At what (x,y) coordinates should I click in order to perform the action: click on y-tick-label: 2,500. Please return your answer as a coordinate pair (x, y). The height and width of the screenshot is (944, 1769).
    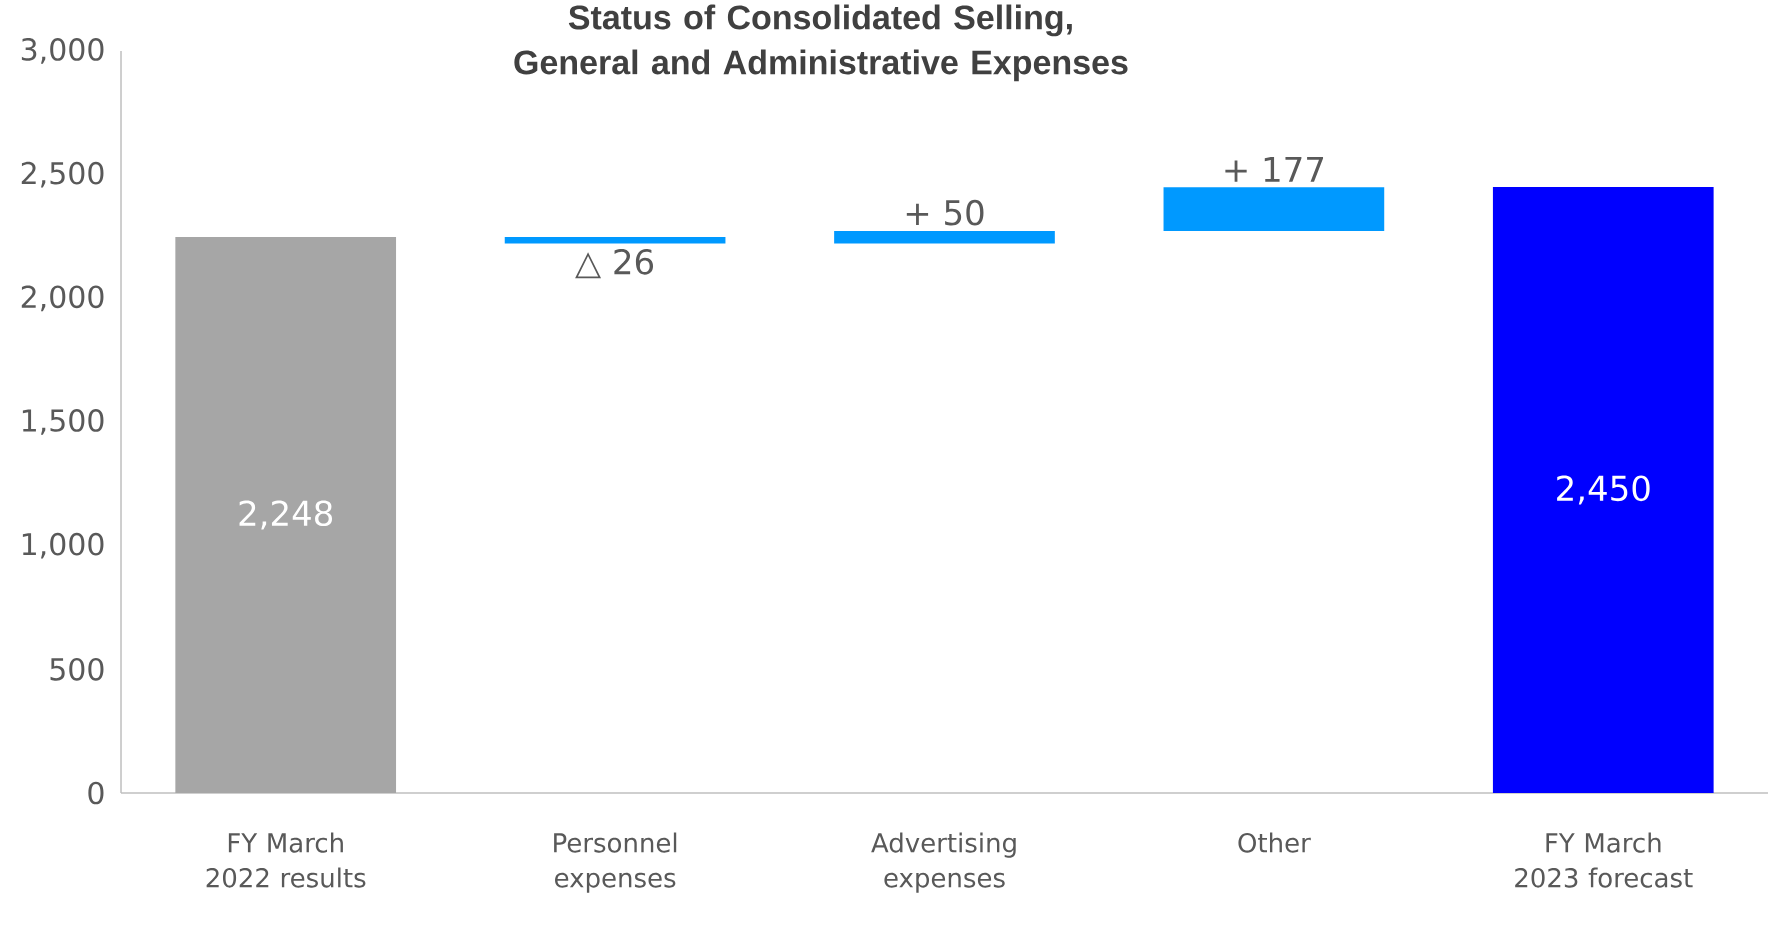
    Looking at the image, I should click on (62, 174).